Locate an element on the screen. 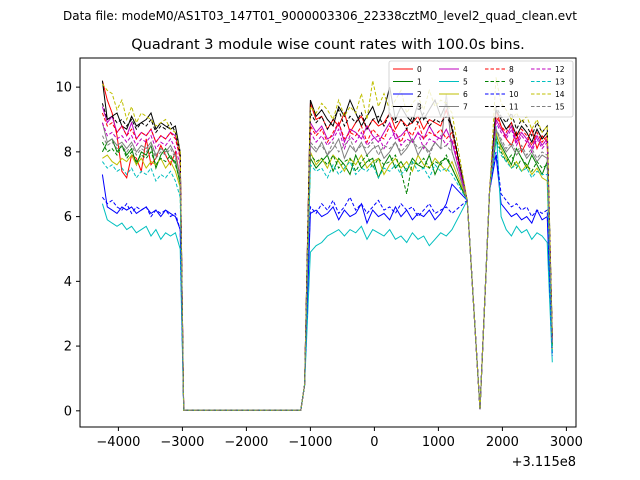 Image resolution: width=640 pixels, height=480 pixels. legend-label-5: 5 is located at coordinates (465, 81).